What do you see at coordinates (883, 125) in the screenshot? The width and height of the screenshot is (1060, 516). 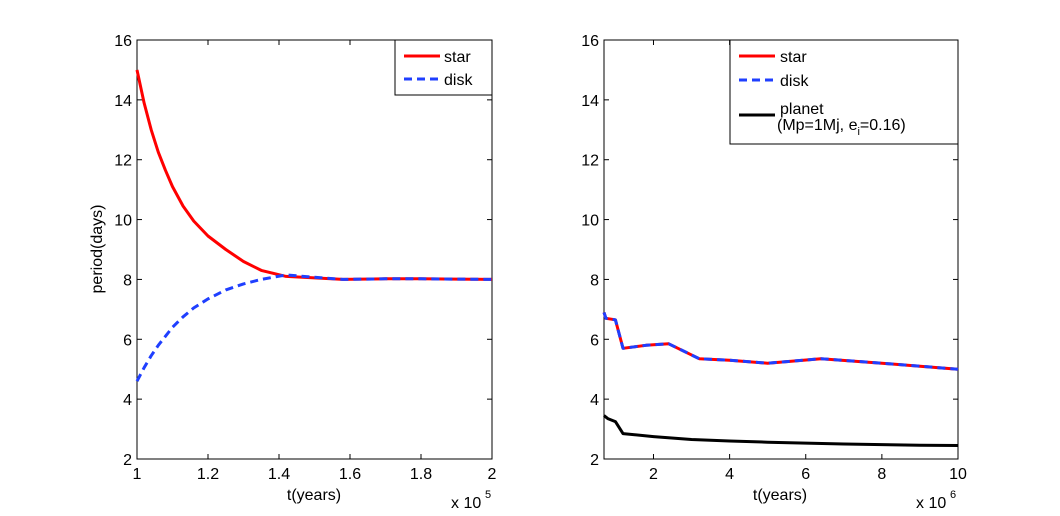 I see `legend-planet-params-b: =0.16)` at bounding box center [883, 125].